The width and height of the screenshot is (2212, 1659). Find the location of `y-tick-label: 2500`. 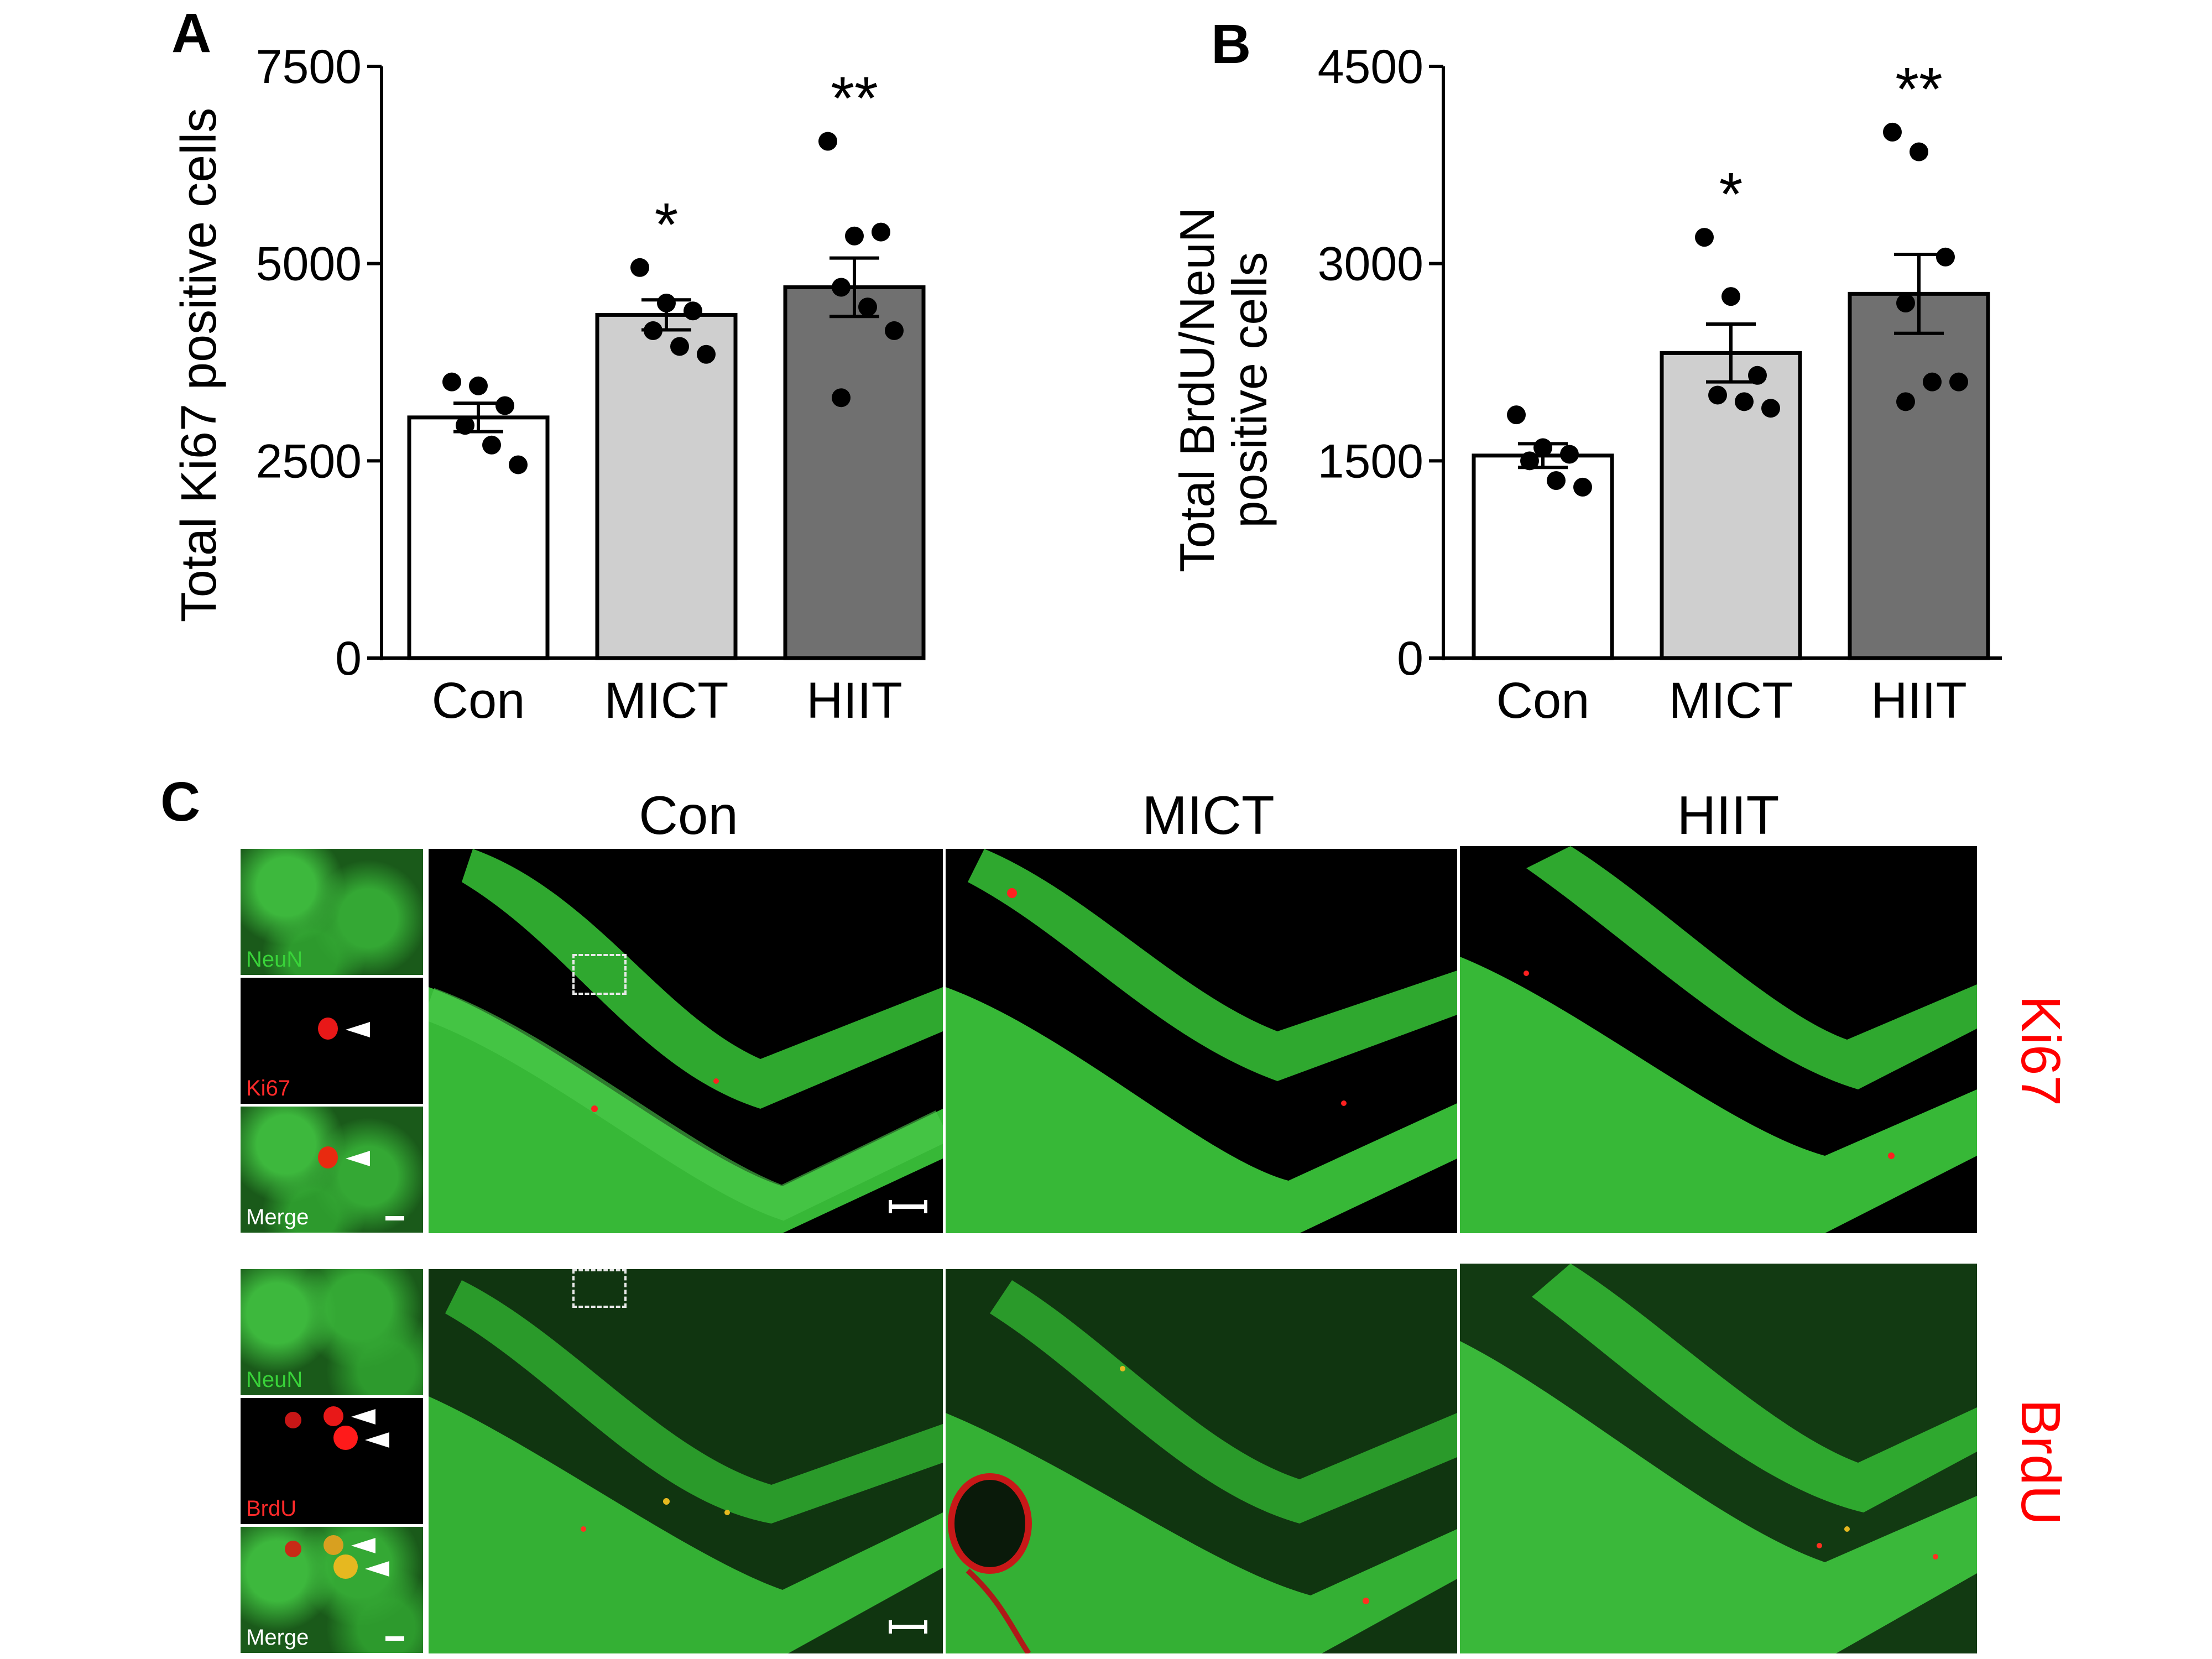

y-tick-label: 2500 is located at coordinates (309, 462).